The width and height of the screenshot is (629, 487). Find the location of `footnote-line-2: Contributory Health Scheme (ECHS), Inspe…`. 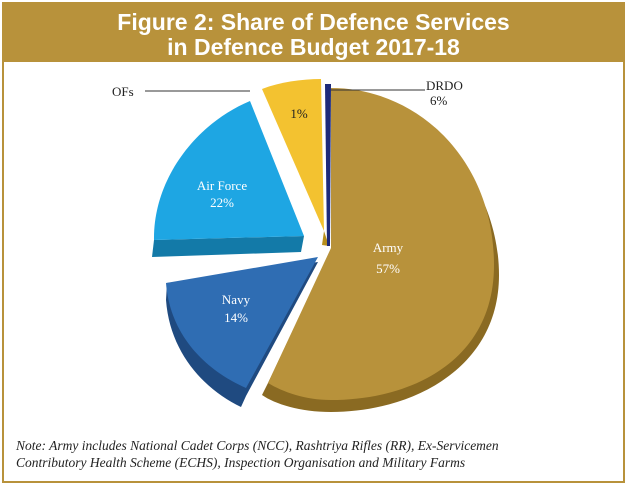

footnote-line-2: Contributory Health Scheme (ECHS), Inspe… is located at coordinates (241, 462).